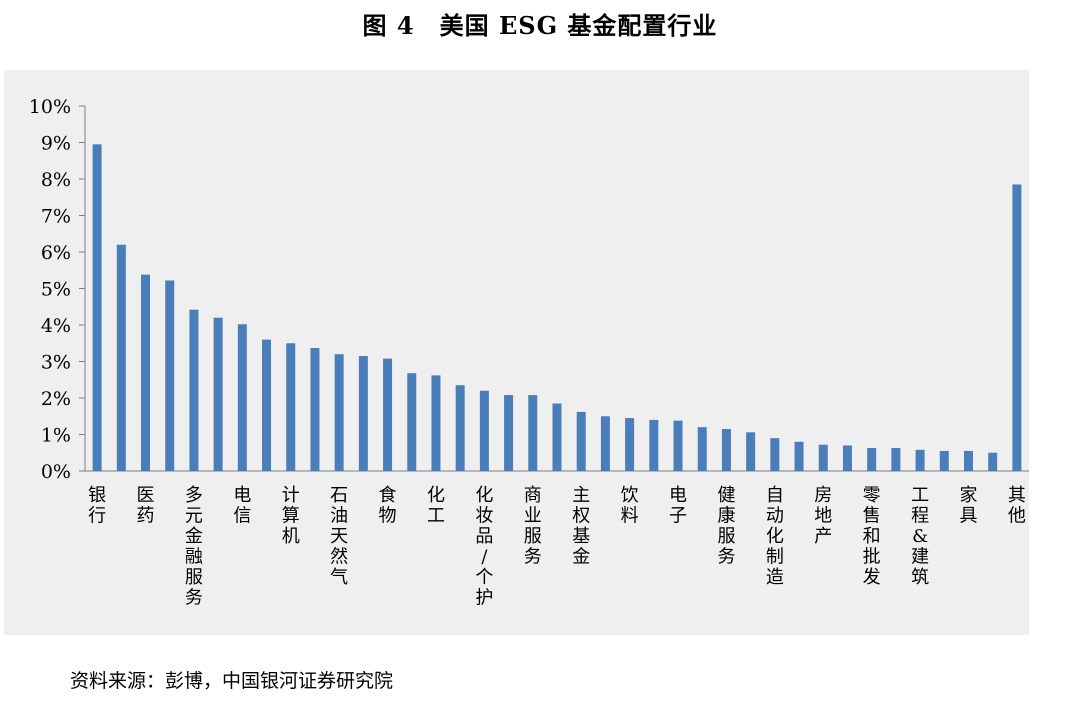  I want to click on x-tick-label: 电子, so click(678, 506).